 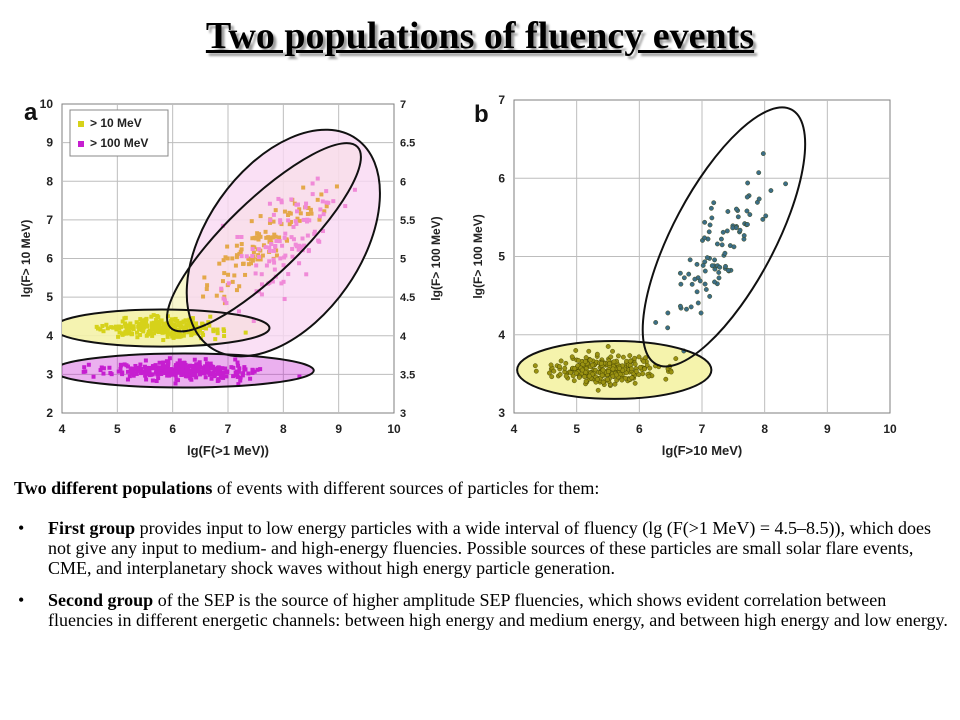 What do you see at coordinates (702, 429) in the screenshot?
I see `x-tick-label: 7` at bounding box center [702, 429].